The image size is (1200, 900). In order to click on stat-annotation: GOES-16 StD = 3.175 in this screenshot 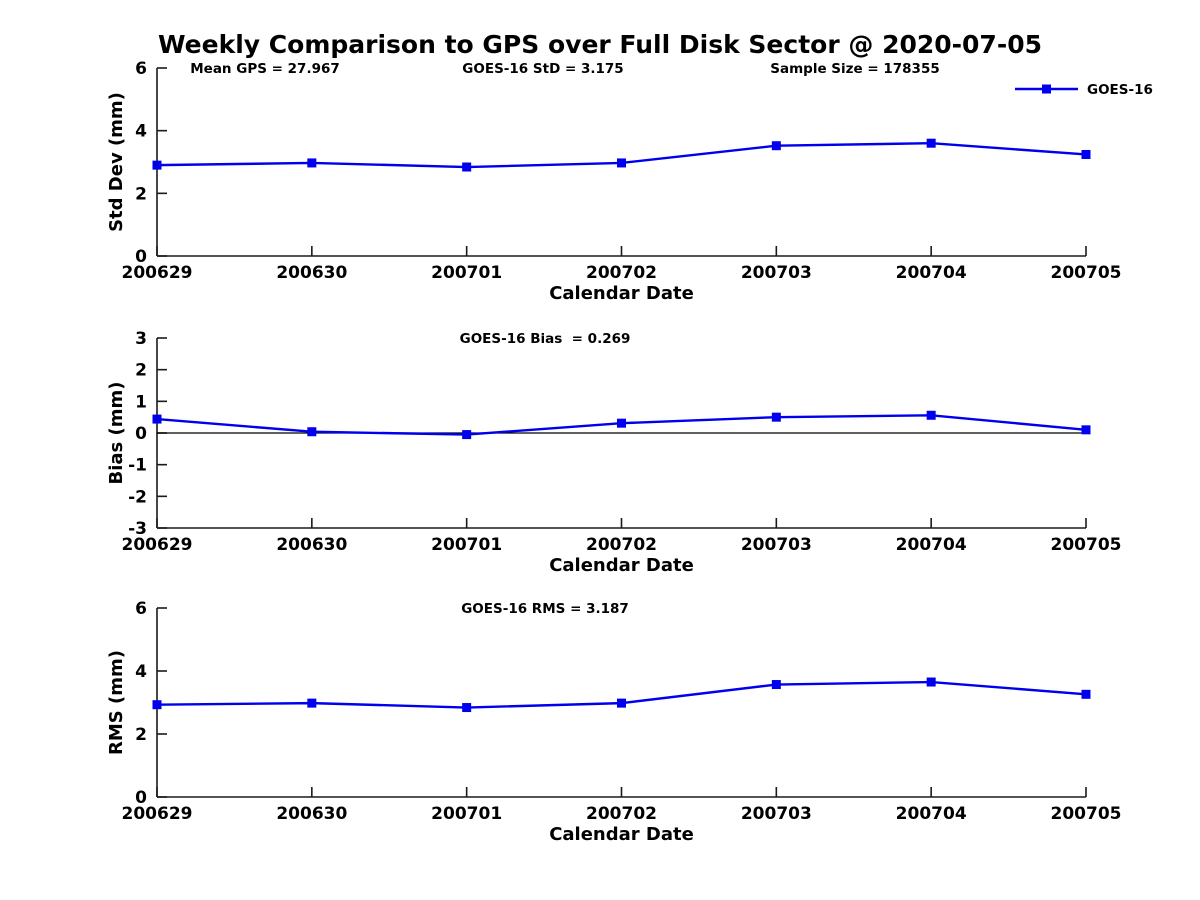, I will do `click(542, 69)`.